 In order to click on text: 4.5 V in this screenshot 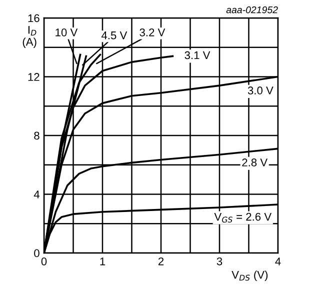, I will do `click(114, 36)`.